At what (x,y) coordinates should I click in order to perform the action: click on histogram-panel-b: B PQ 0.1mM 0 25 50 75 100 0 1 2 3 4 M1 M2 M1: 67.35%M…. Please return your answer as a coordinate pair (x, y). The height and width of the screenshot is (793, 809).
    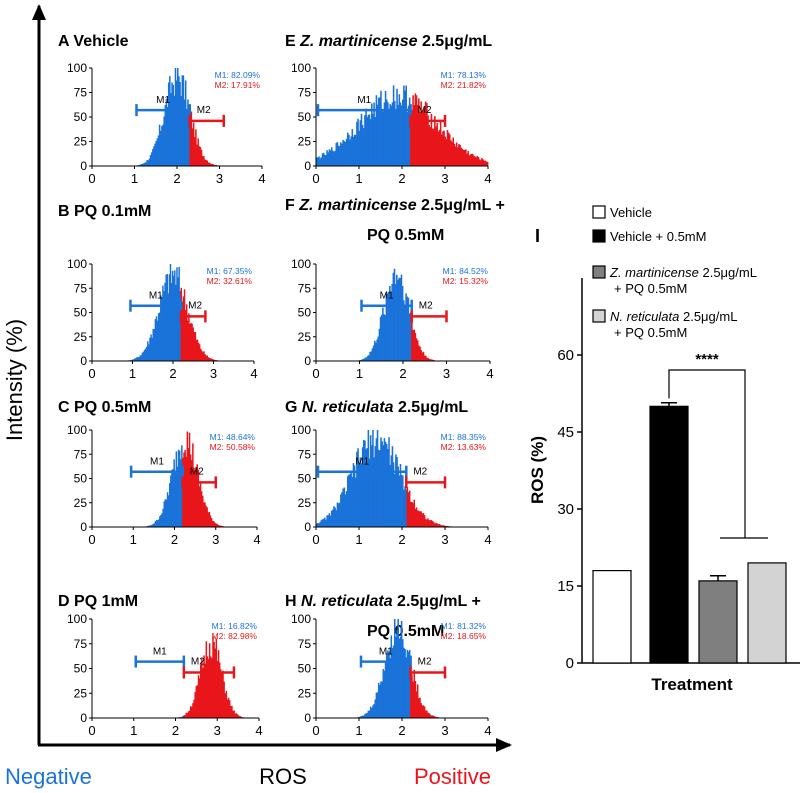
    Looking at the image, I should click on (158, 292).